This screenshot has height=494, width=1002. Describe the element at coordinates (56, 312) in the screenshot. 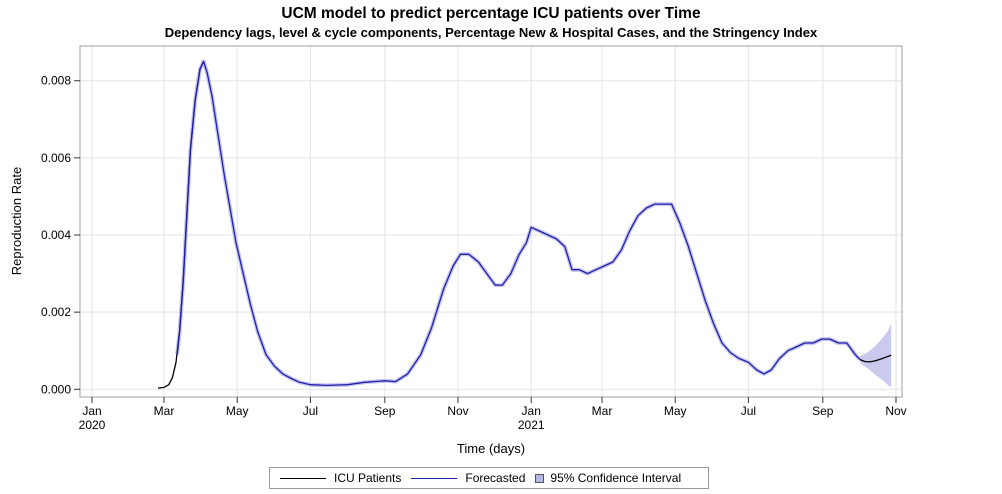

I see `y-tick-label: 0.002` at that location.